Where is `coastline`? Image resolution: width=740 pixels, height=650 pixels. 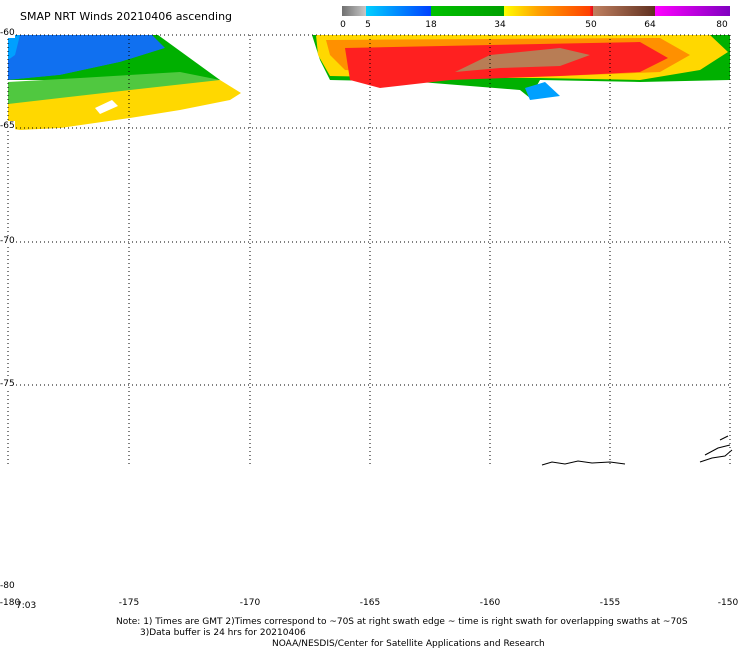 coastline is located at coordinates (637, 450).